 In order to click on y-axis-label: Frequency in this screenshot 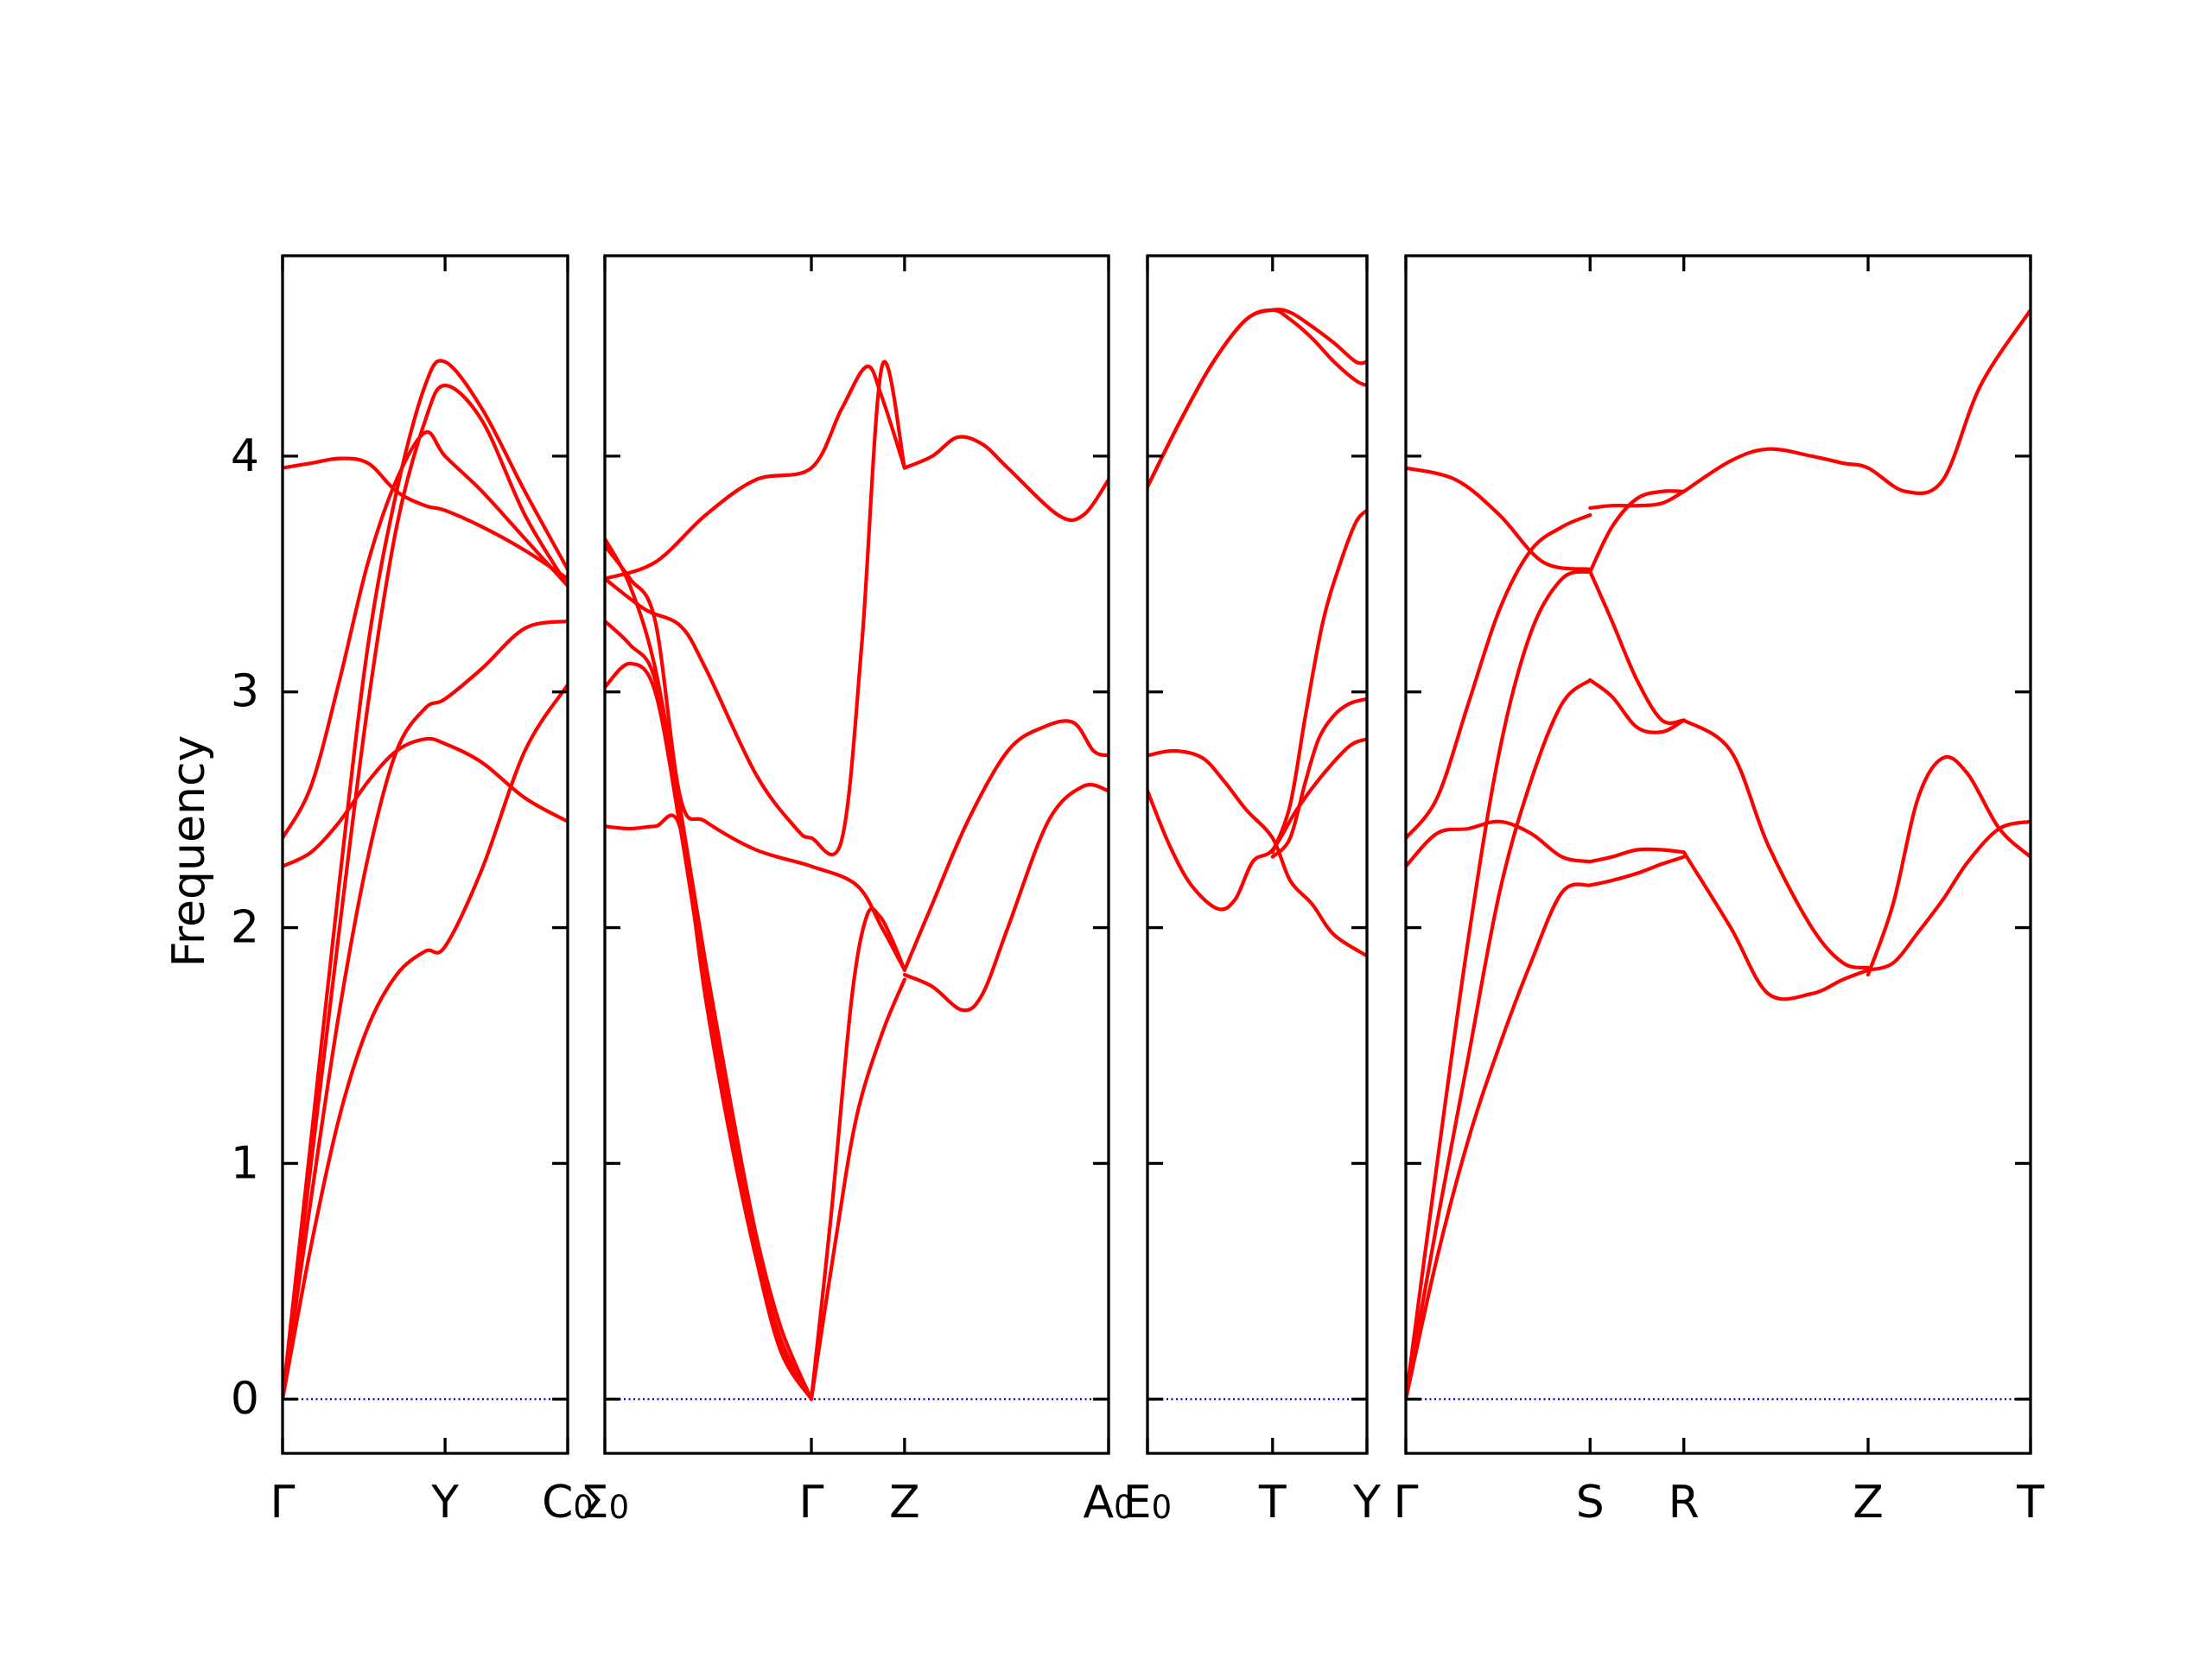, I will do `click(189, 851)`.